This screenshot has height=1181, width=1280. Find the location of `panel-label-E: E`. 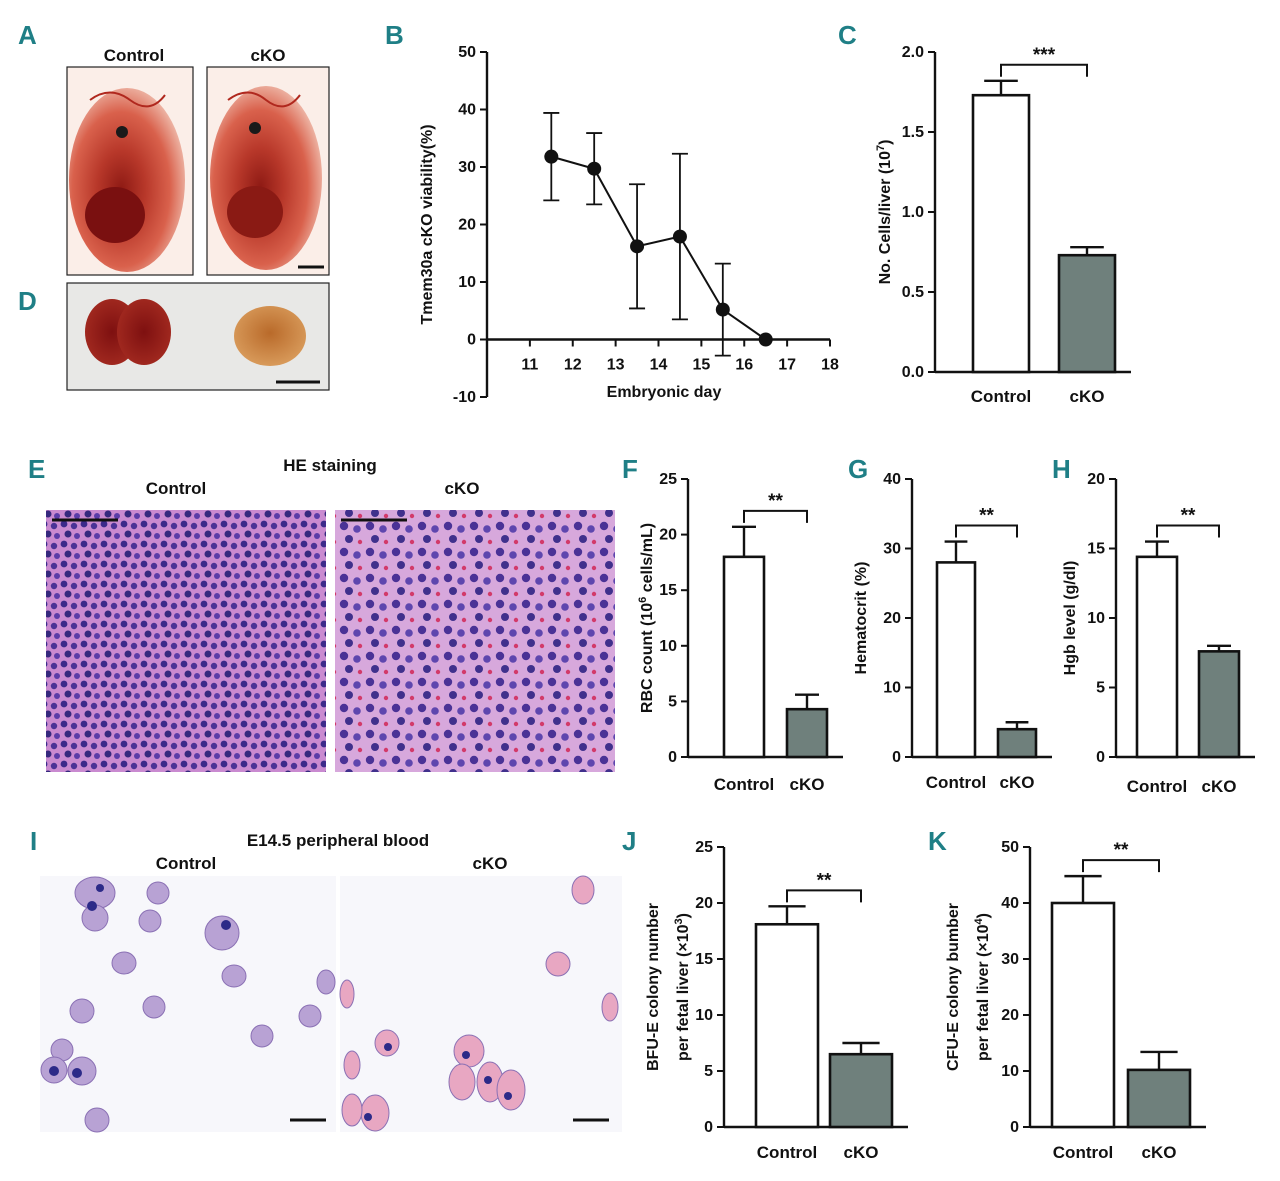

panel-label-E: E is located at coordinates (36, 469).